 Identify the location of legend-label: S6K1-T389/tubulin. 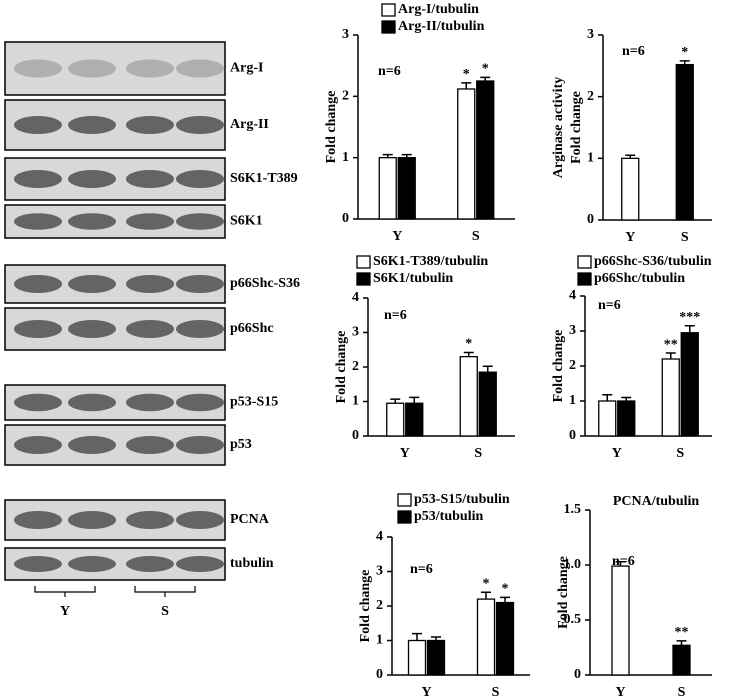
(430, 261).